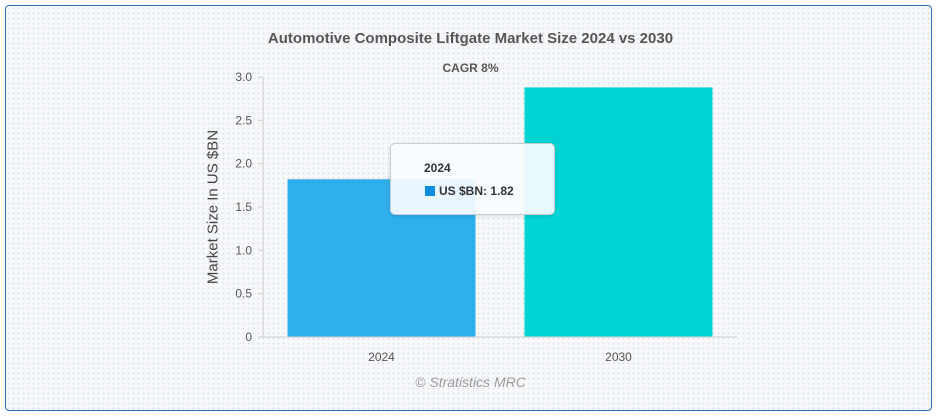  Describe the element at coordinates (213, 207) in the screenshot. I see `y-axis-label: Market Size In US $BN` at that location.